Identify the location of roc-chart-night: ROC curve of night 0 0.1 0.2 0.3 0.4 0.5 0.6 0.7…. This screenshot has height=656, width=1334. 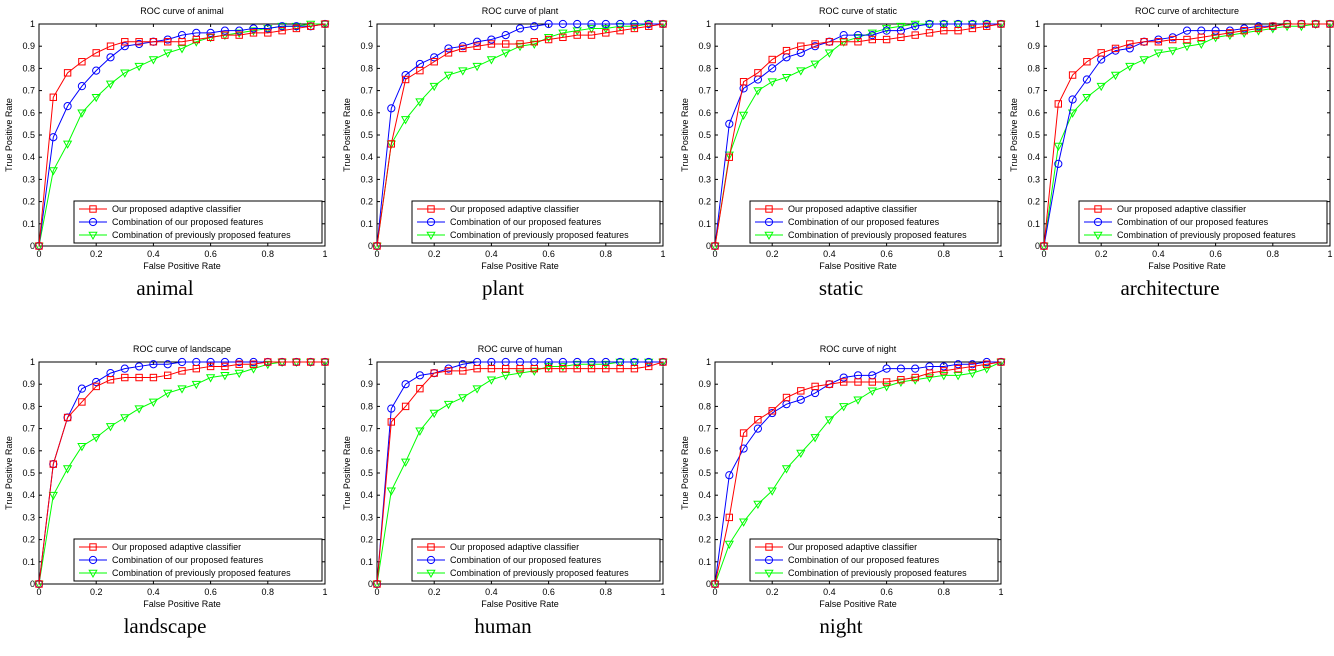
(843, 476).